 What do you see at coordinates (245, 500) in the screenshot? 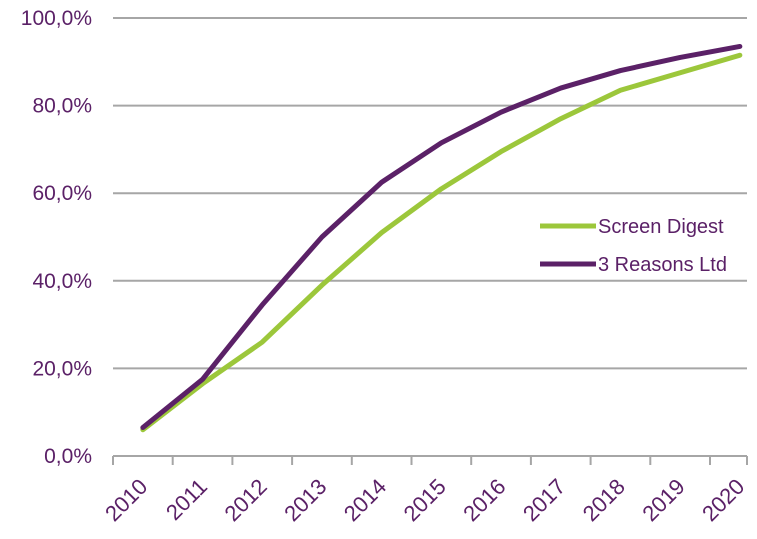
I see `x-tick-label: 2012` at bounding box center [245, 500].